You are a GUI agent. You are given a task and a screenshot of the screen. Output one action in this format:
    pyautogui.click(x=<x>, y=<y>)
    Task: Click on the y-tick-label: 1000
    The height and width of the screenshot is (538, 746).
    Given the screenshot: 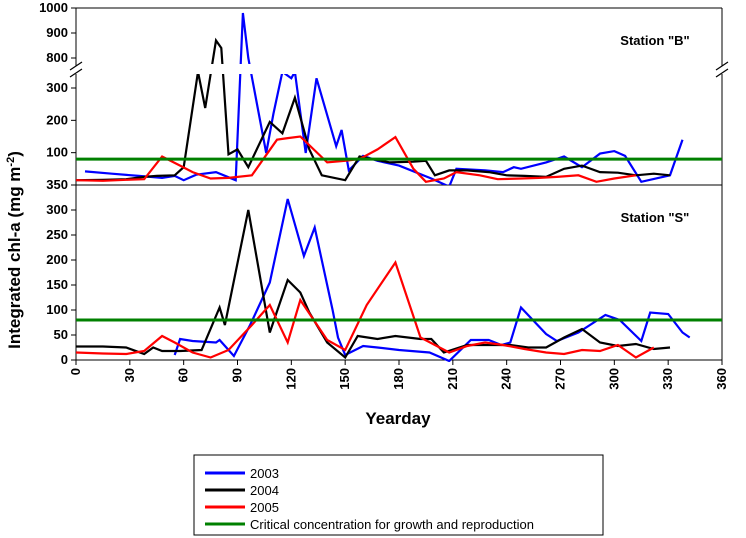 What is the action you would take?
    pyautogui.click(x=53, y=7)
    